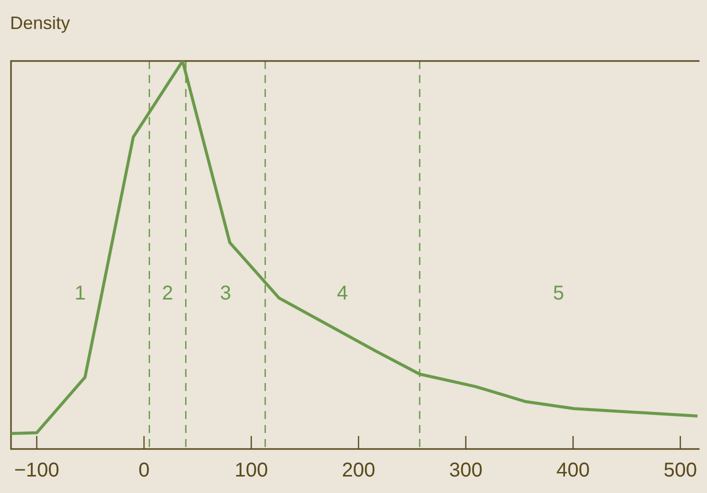 This screenshot has height=493, width=707. I want to click on annotation: 3, so click(226, 293).